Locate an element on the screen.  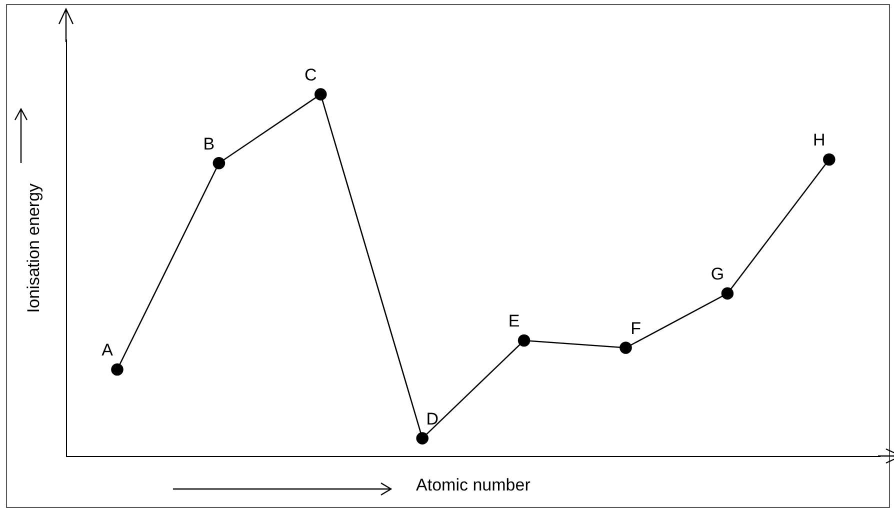
annotation: C is located at coordinates (310, 75).